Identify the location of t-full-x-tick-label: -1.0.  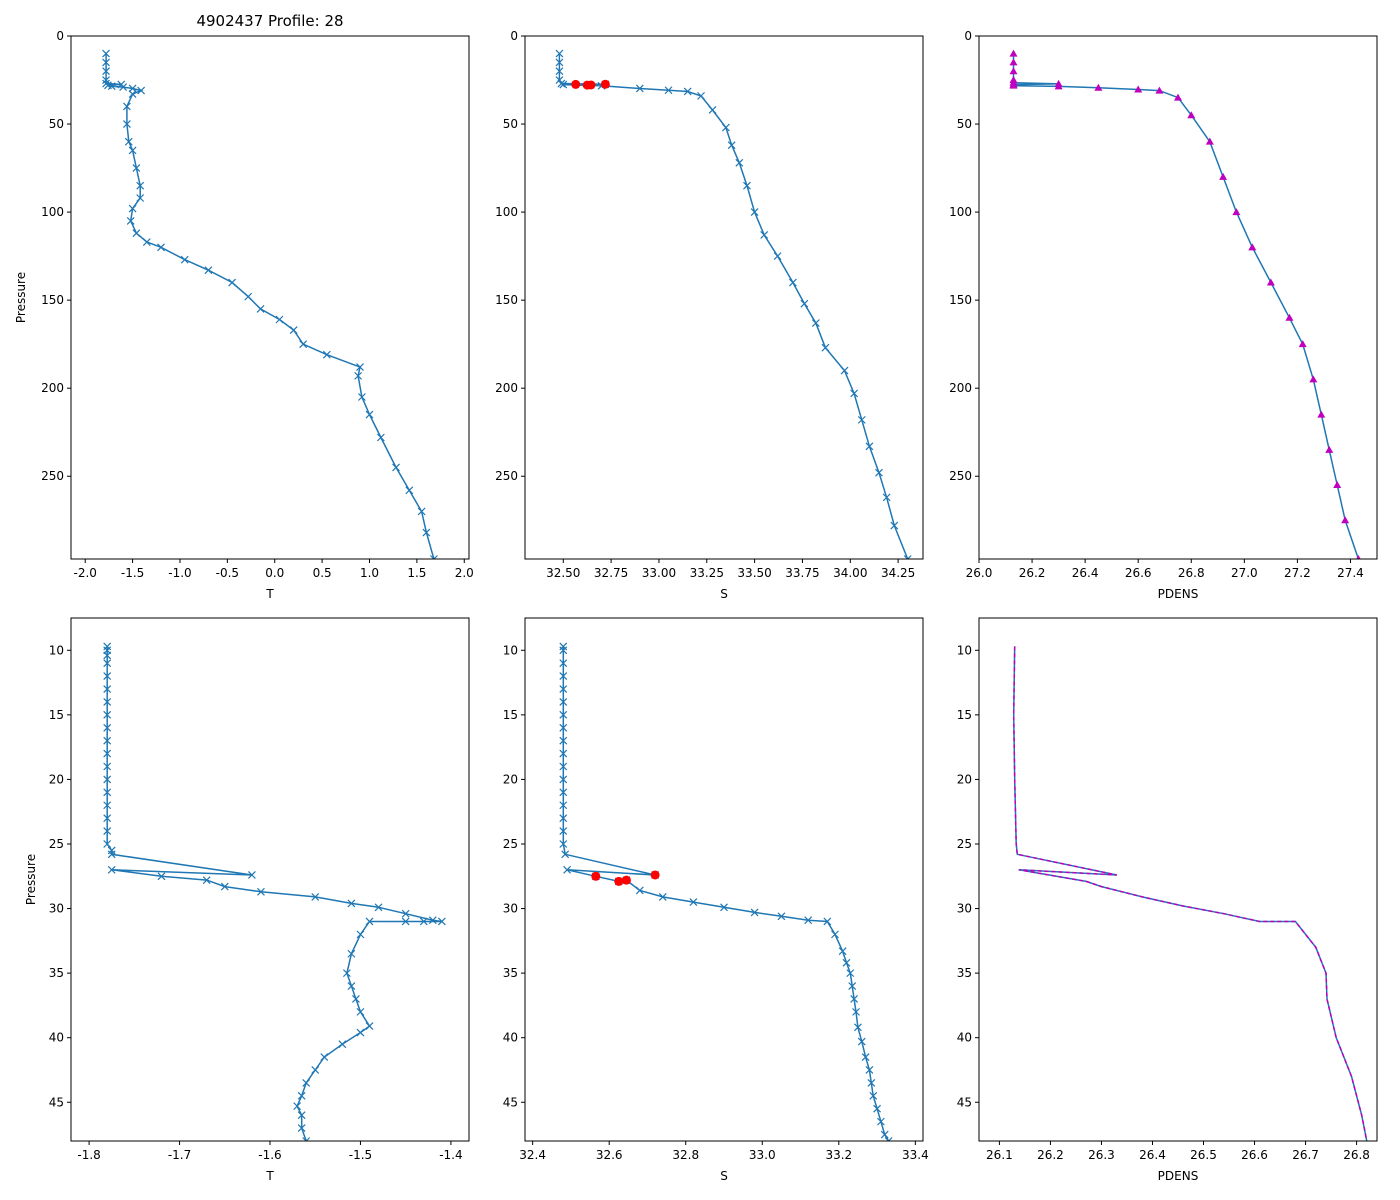
(179, 573).